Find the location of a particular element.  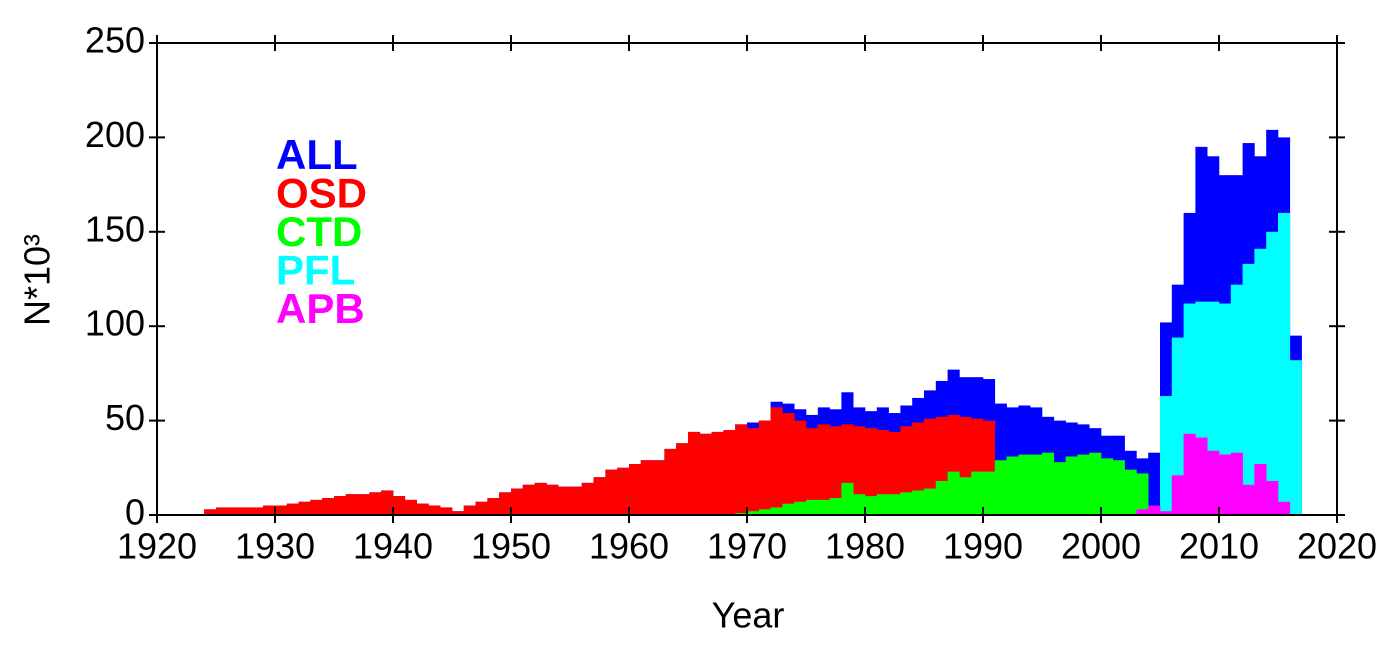

x-tick-label: 1980 is located at coordinates (865, 546).